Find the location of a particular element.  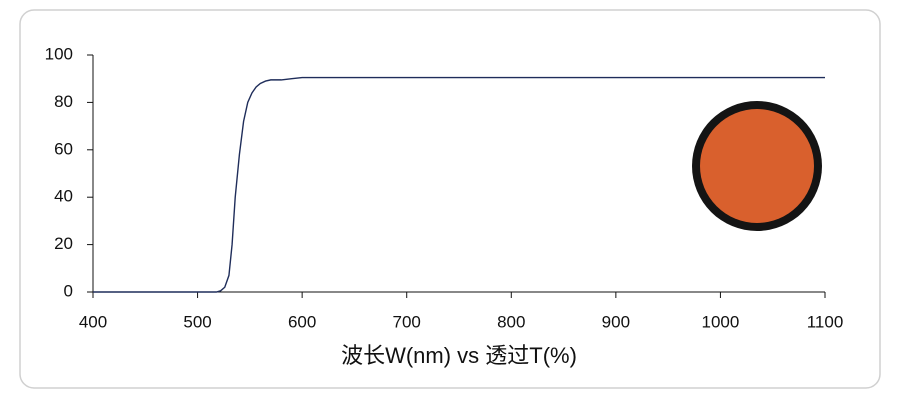

y-tick-label: 20 is located at coordinates (63, 243).